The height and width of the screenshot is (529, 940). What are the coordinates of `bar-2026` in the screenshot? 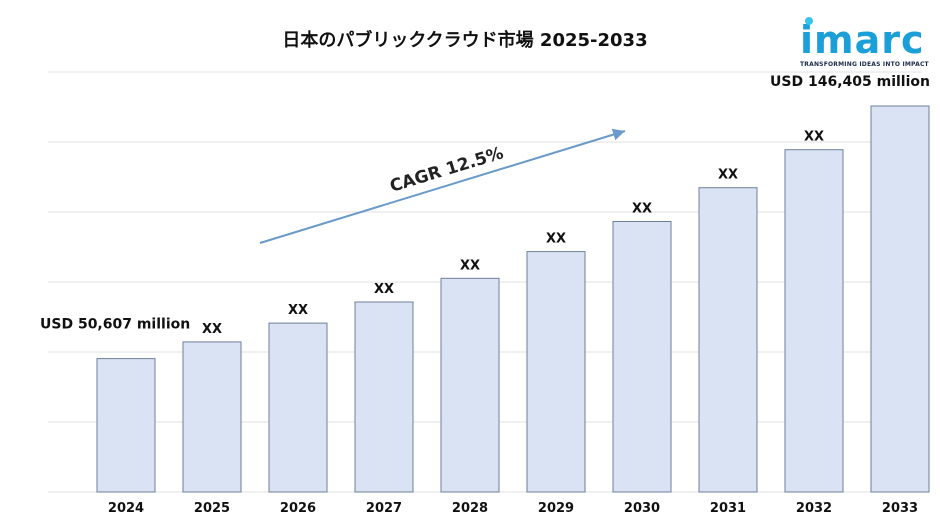 It's located at (298, 407).